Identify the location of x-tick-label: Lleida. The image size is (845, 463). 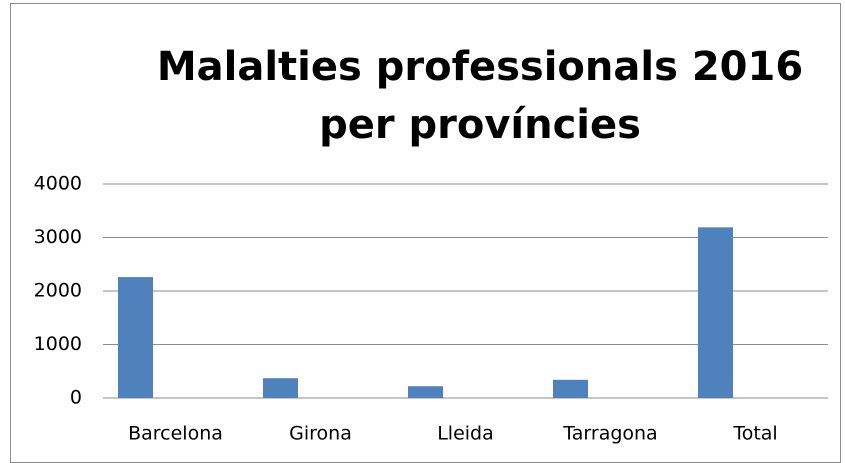
(465, 434).